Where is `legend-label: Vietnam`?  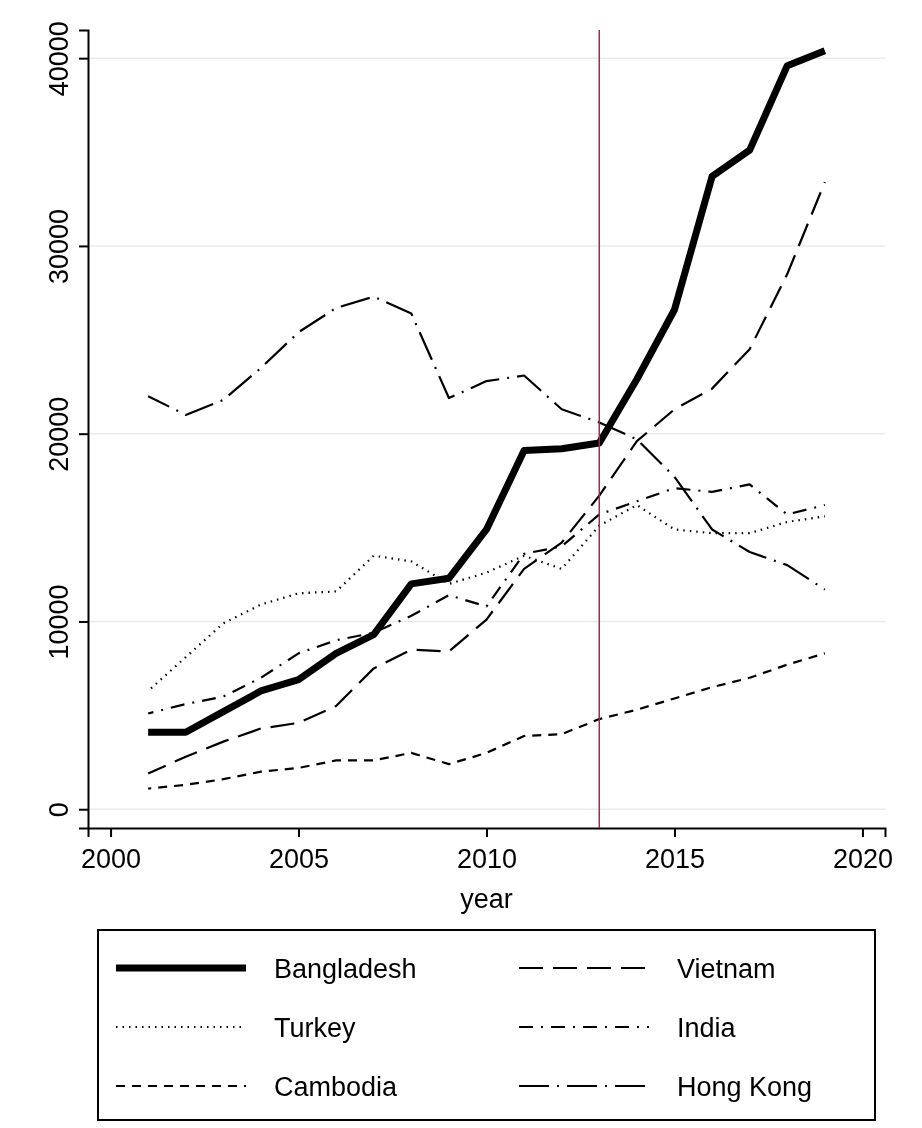
legend-label: Vietnam is located at coordinates (726, 969).